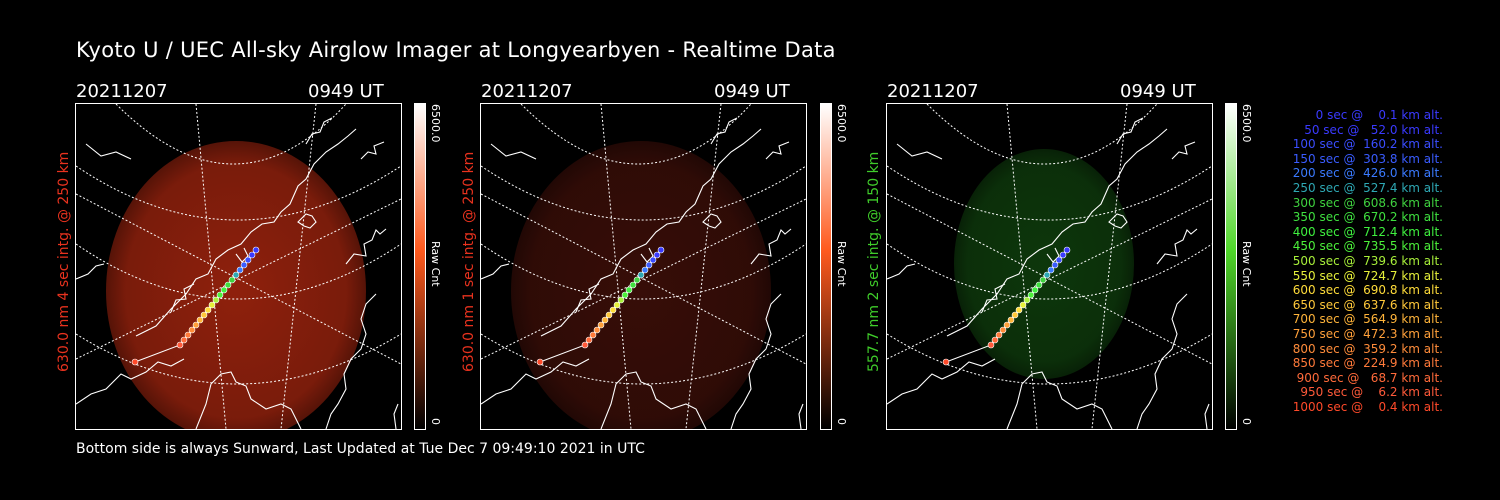 Image resolution: width=1500 pixels, height=500 pixels. I want to click on legend-row: 100 sec @ 160.2 km alt., so click(1365, 144).